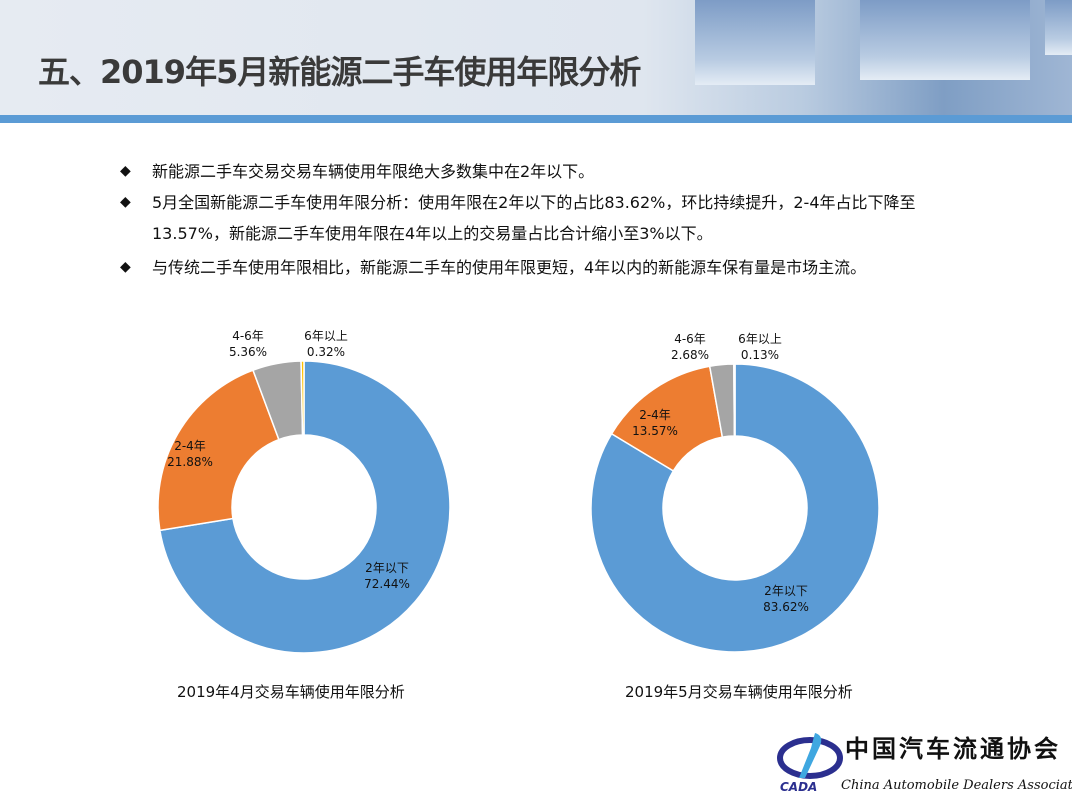  What do you see at coordinates (218, 450) in the screenshot?
I see `donut-slice-2-4年` at bounding box center [218, 450].